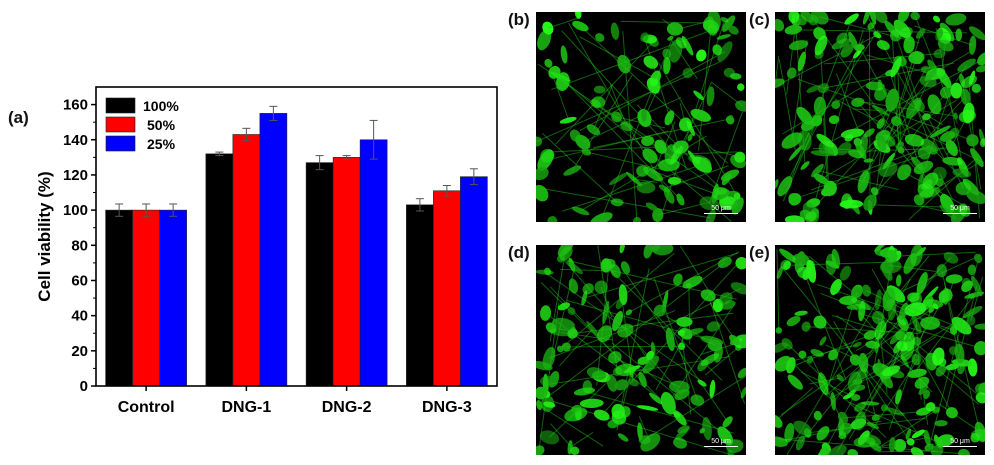  Describe the element at coordinates (161, 144) in the screenshot. I see `legend-label: 25%` at that location.